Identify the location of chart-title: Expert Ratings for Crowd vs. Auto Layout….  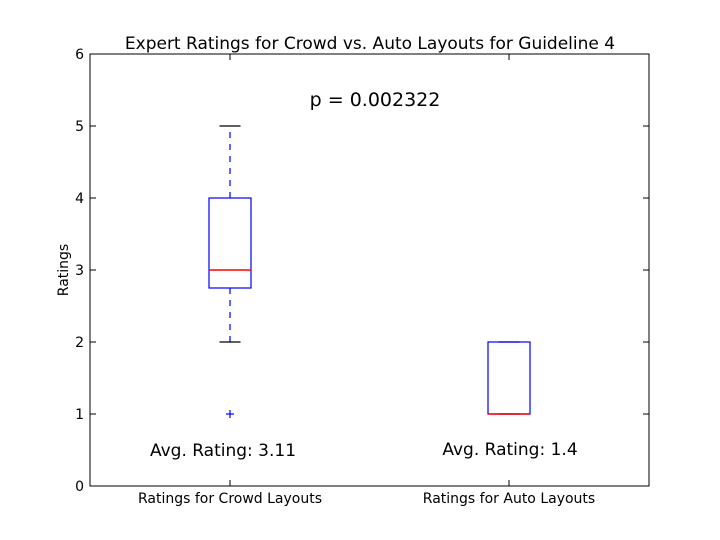
(370, 44).